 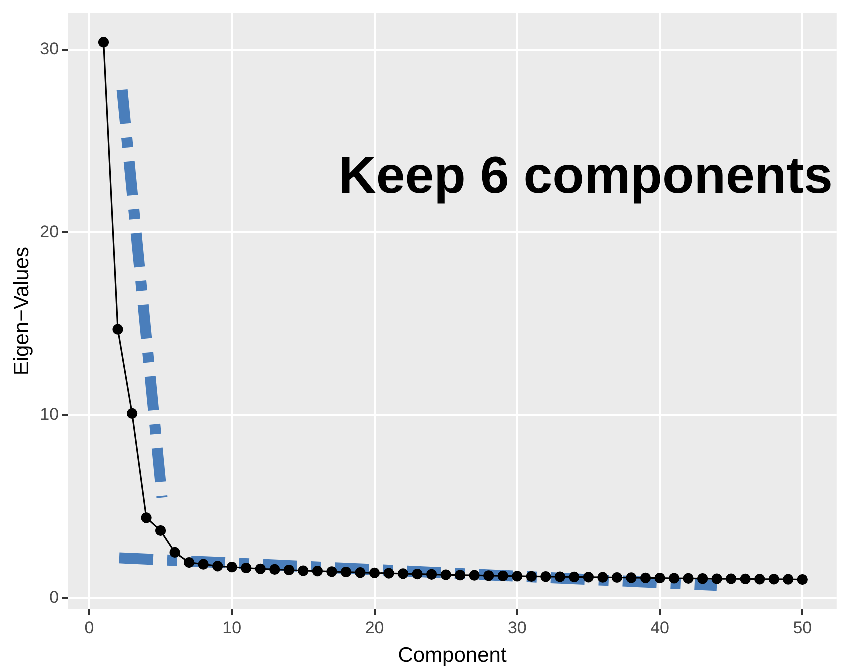 What do you see at coordinates (660, 628) in the screenshot?
I see `x-tick-label: 40` at bounding box center [660, 628].